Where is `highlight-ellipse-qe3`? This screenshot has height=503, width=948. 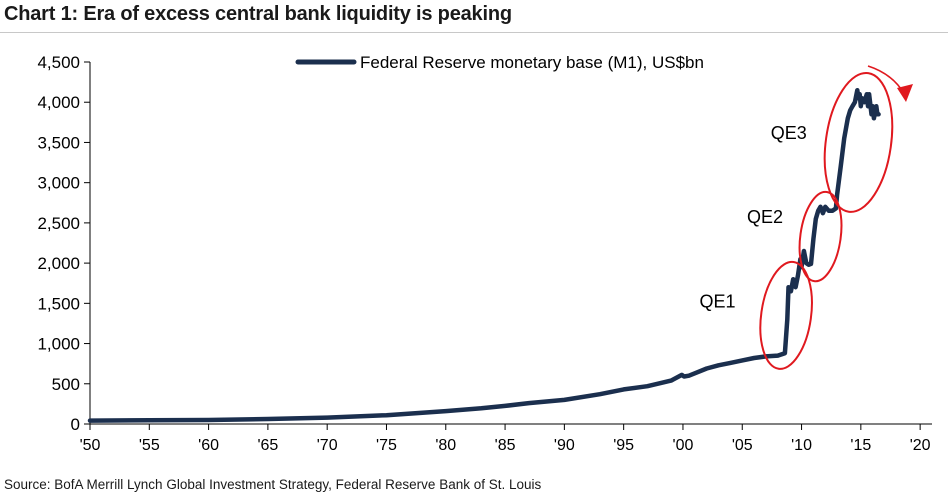
highlight-ellipse-qe3 is located at coordinates (858, 142).